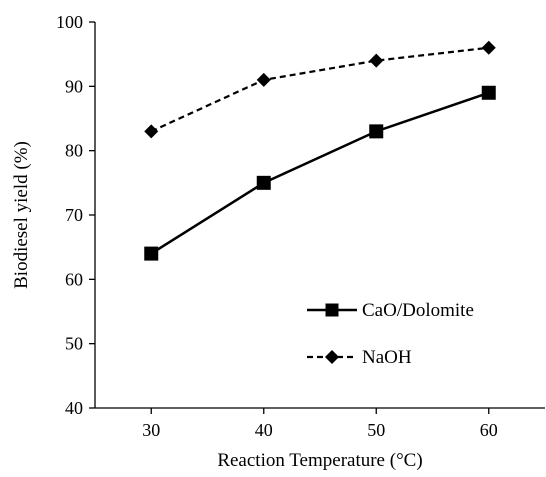 The width and height of the screenshot is (546, 477). What do you see at coordinates (332, 310) in the screenshot?
I see `legend-marker-cao-dolomite` at bounding box center [332, 310].